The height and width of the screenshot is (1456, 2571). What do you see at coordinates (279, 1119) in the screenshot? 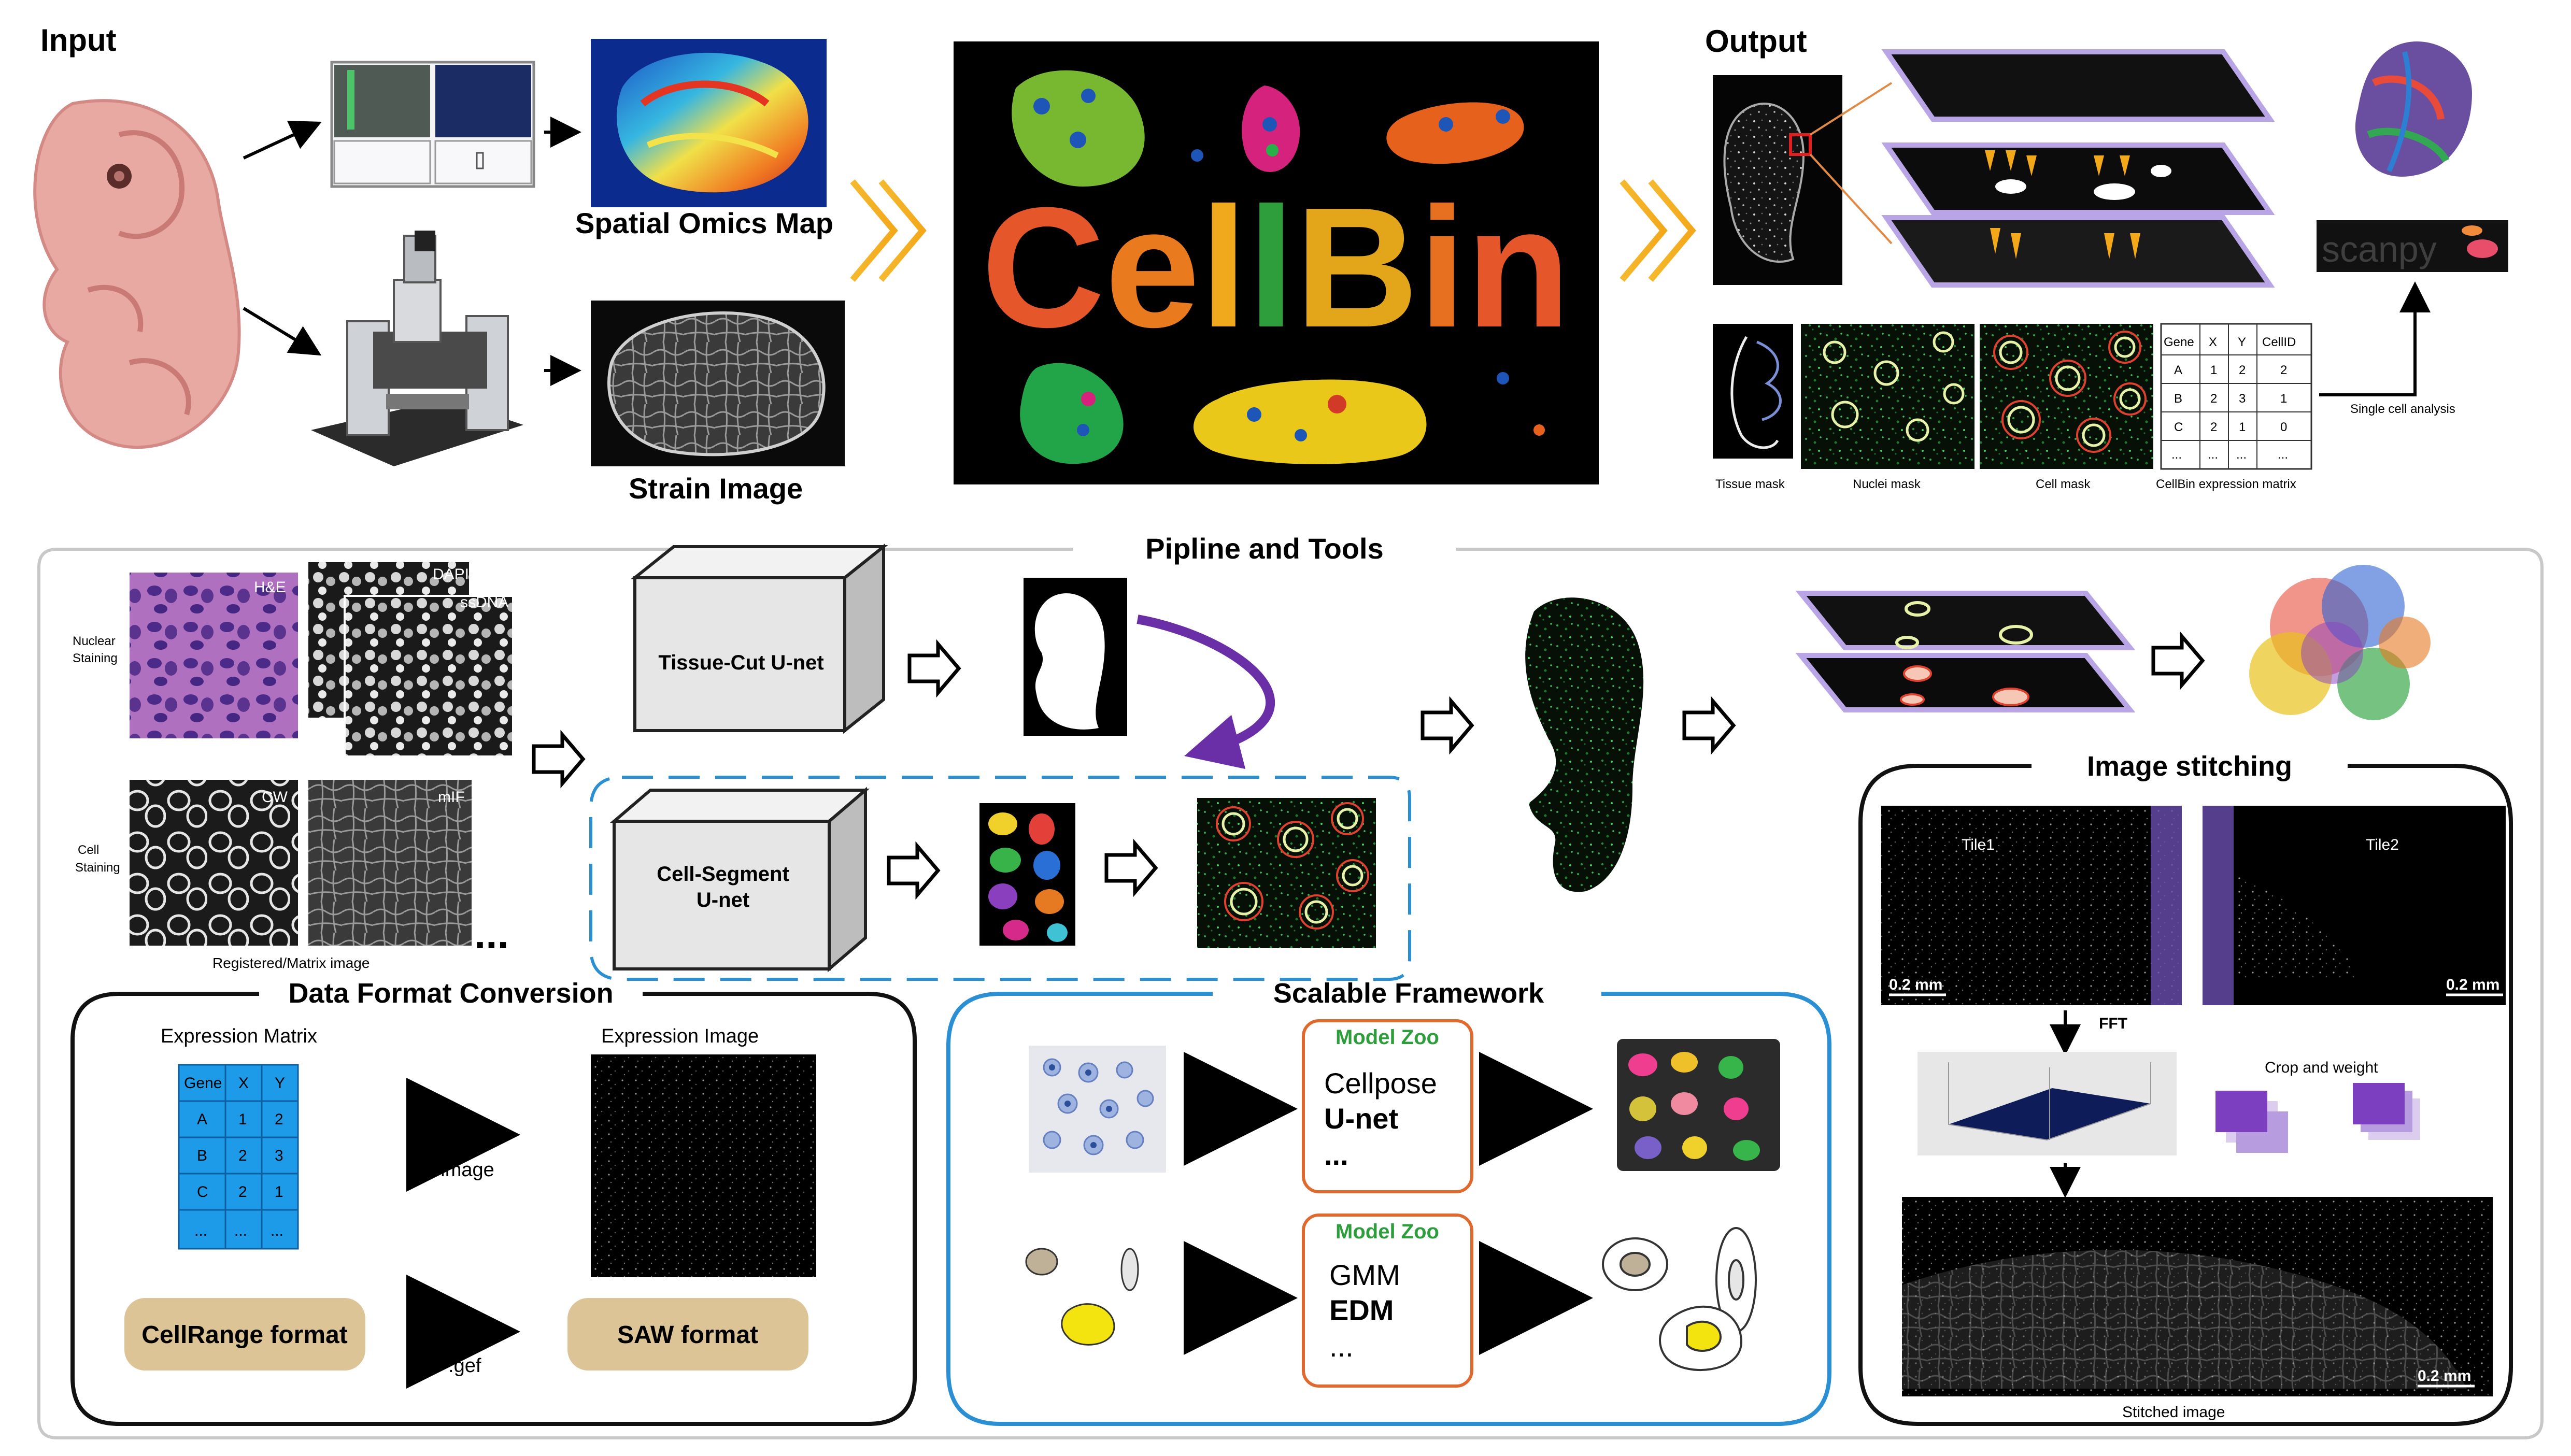
I see `expr-table-r0c2: 2` at bounding box center [279, 1119].